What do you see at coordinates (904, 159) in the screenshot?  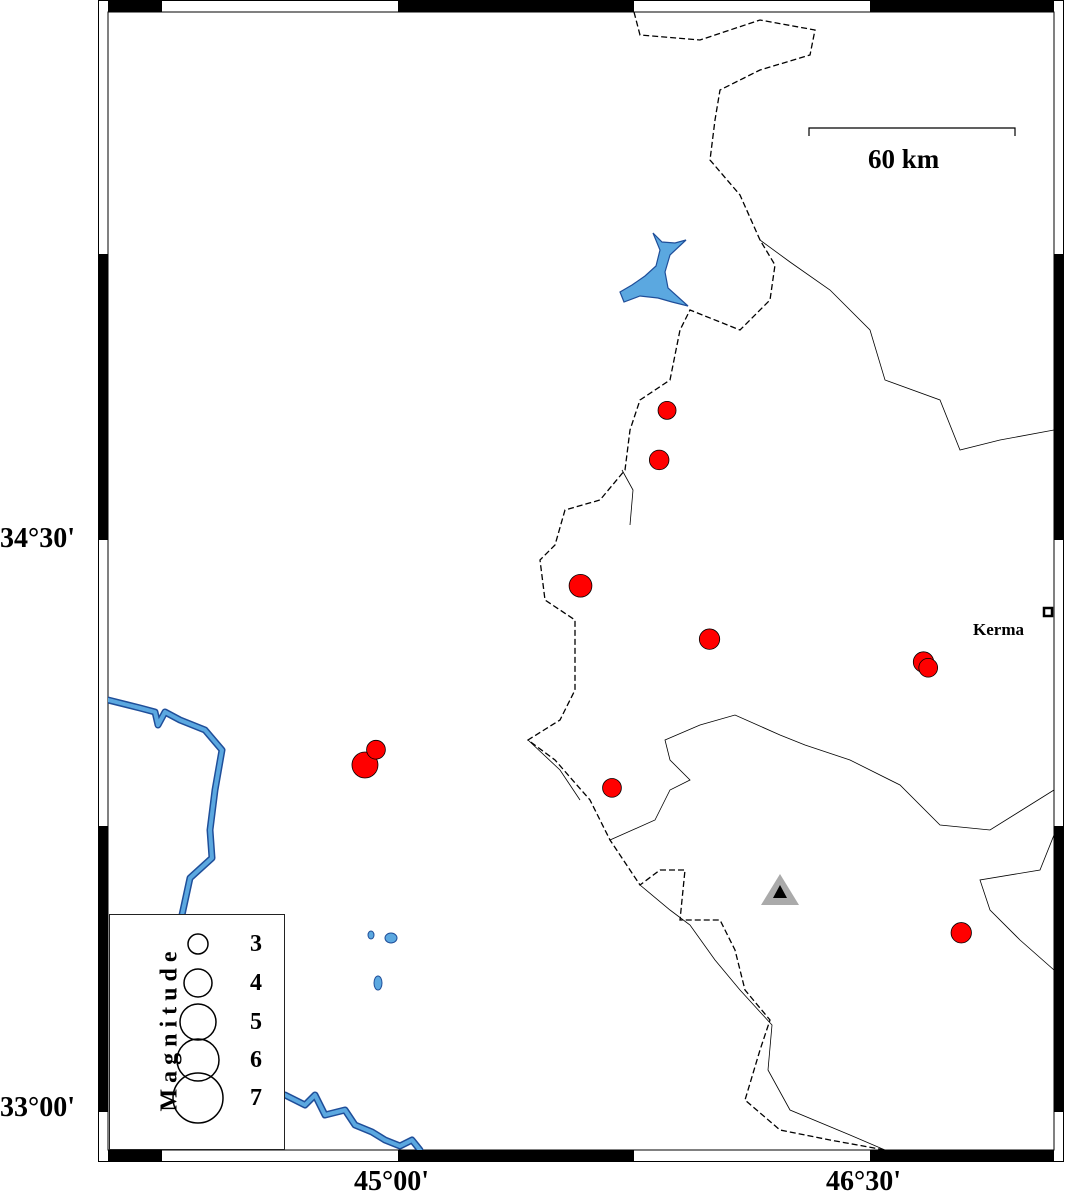 I see `scale-bar-label: 60 km` at bounding box center [904, 159].